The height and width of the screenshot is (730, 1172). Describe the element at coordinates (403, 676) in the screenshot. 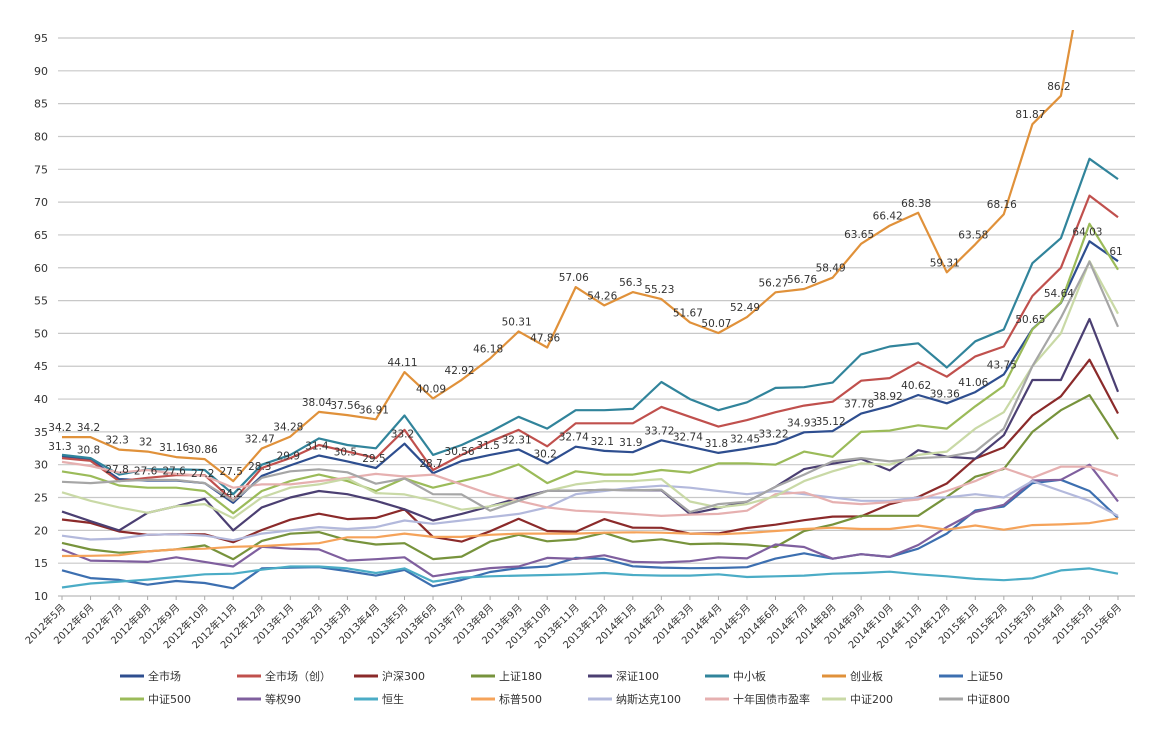

I see `legend-label: 沪深300` at that location.